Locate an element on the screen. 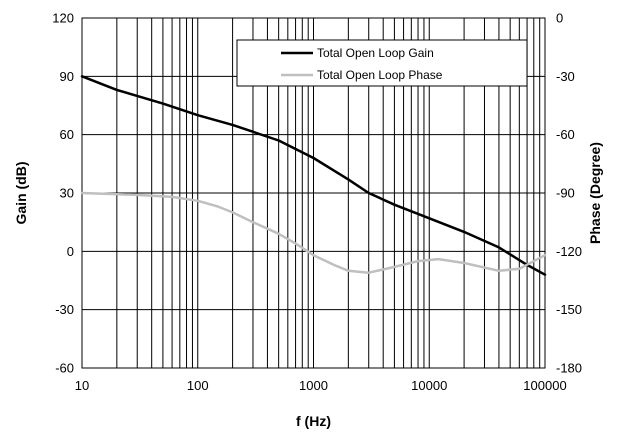 This screenshot has width=617, height=434. y-tick-label: 90 is located at coordinates (67, 76).